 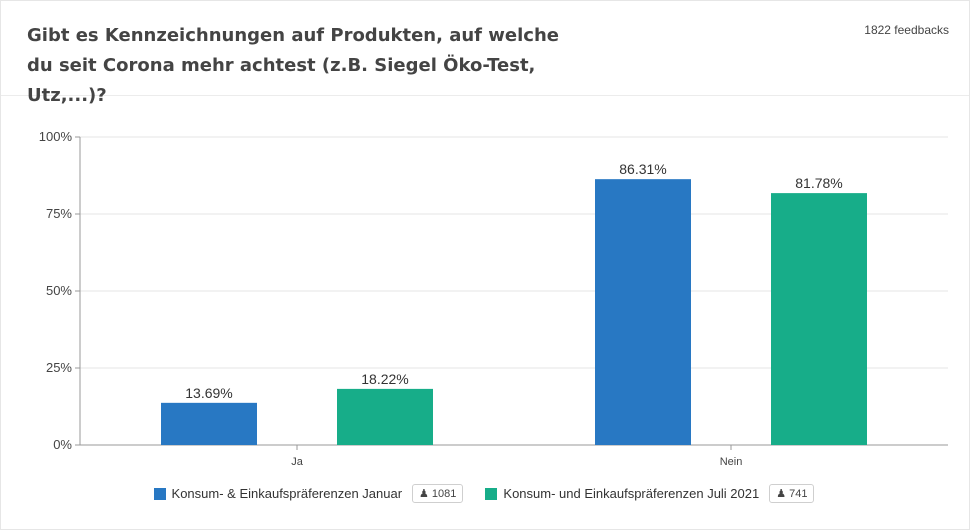 What do you see at coordinates (642, 169) in the screenshot?
I see `data-label: 86.31%` at bounding box center [642, 169].